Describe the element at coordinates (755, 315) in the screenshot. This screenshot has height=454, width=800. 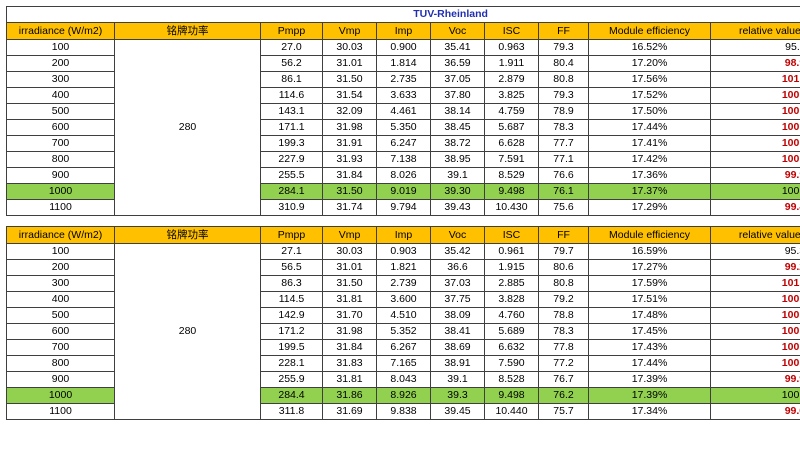
I see `cell-relative: 100.49%` at that location.